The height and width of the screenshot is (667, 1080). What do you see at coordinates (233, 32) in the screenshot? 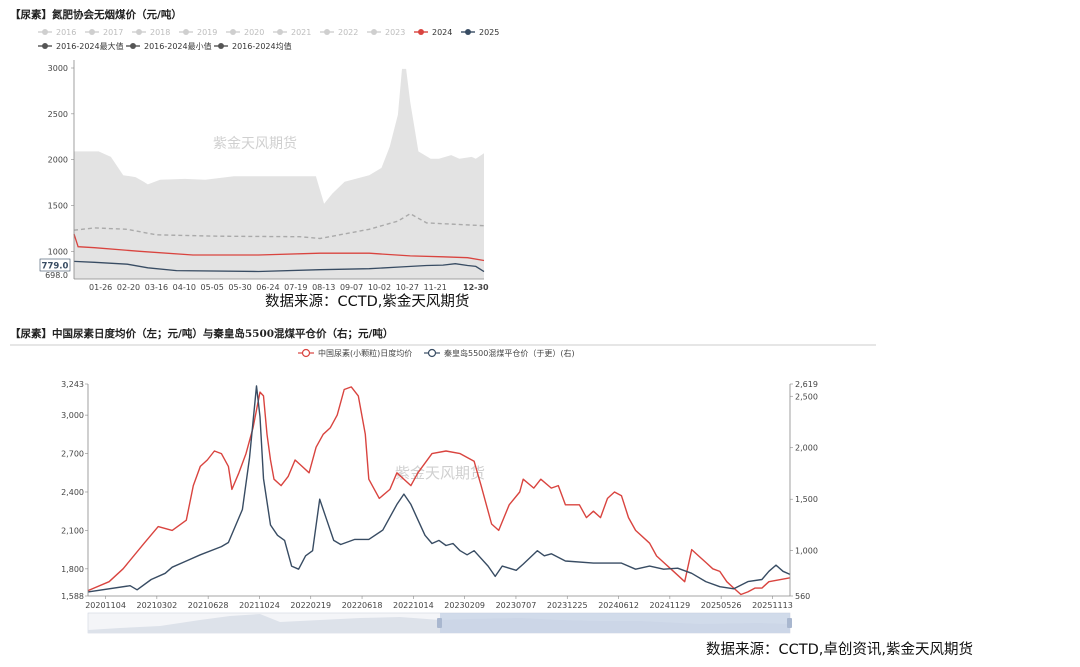
I see `chart1-legend-marker-2020` at bounding box center [233, 32].